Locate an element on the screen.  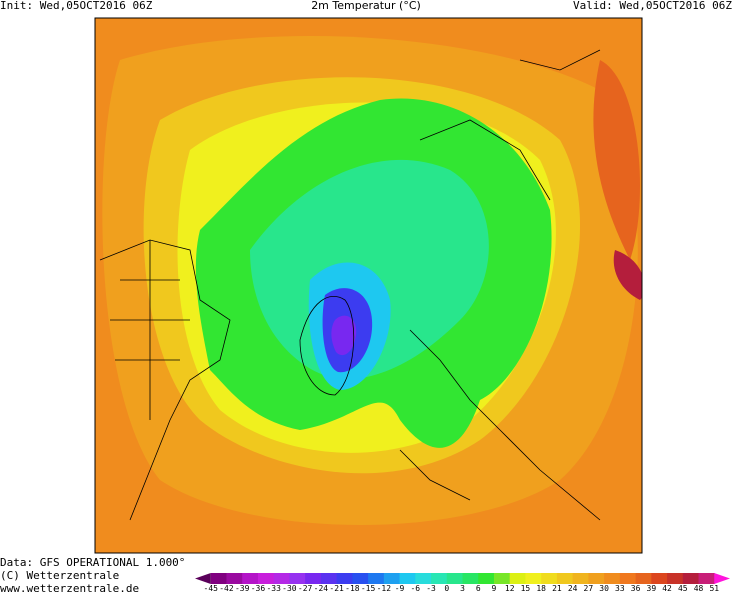
colorbar-tick-label: 33 is located at coordinates (620, 588).